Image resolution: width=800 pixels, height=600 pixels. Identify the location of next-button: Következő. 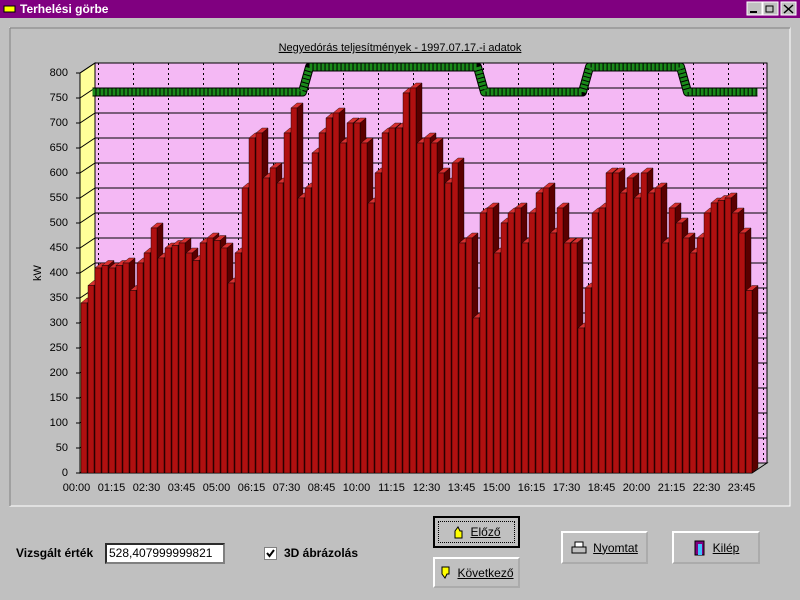
(476, 572).